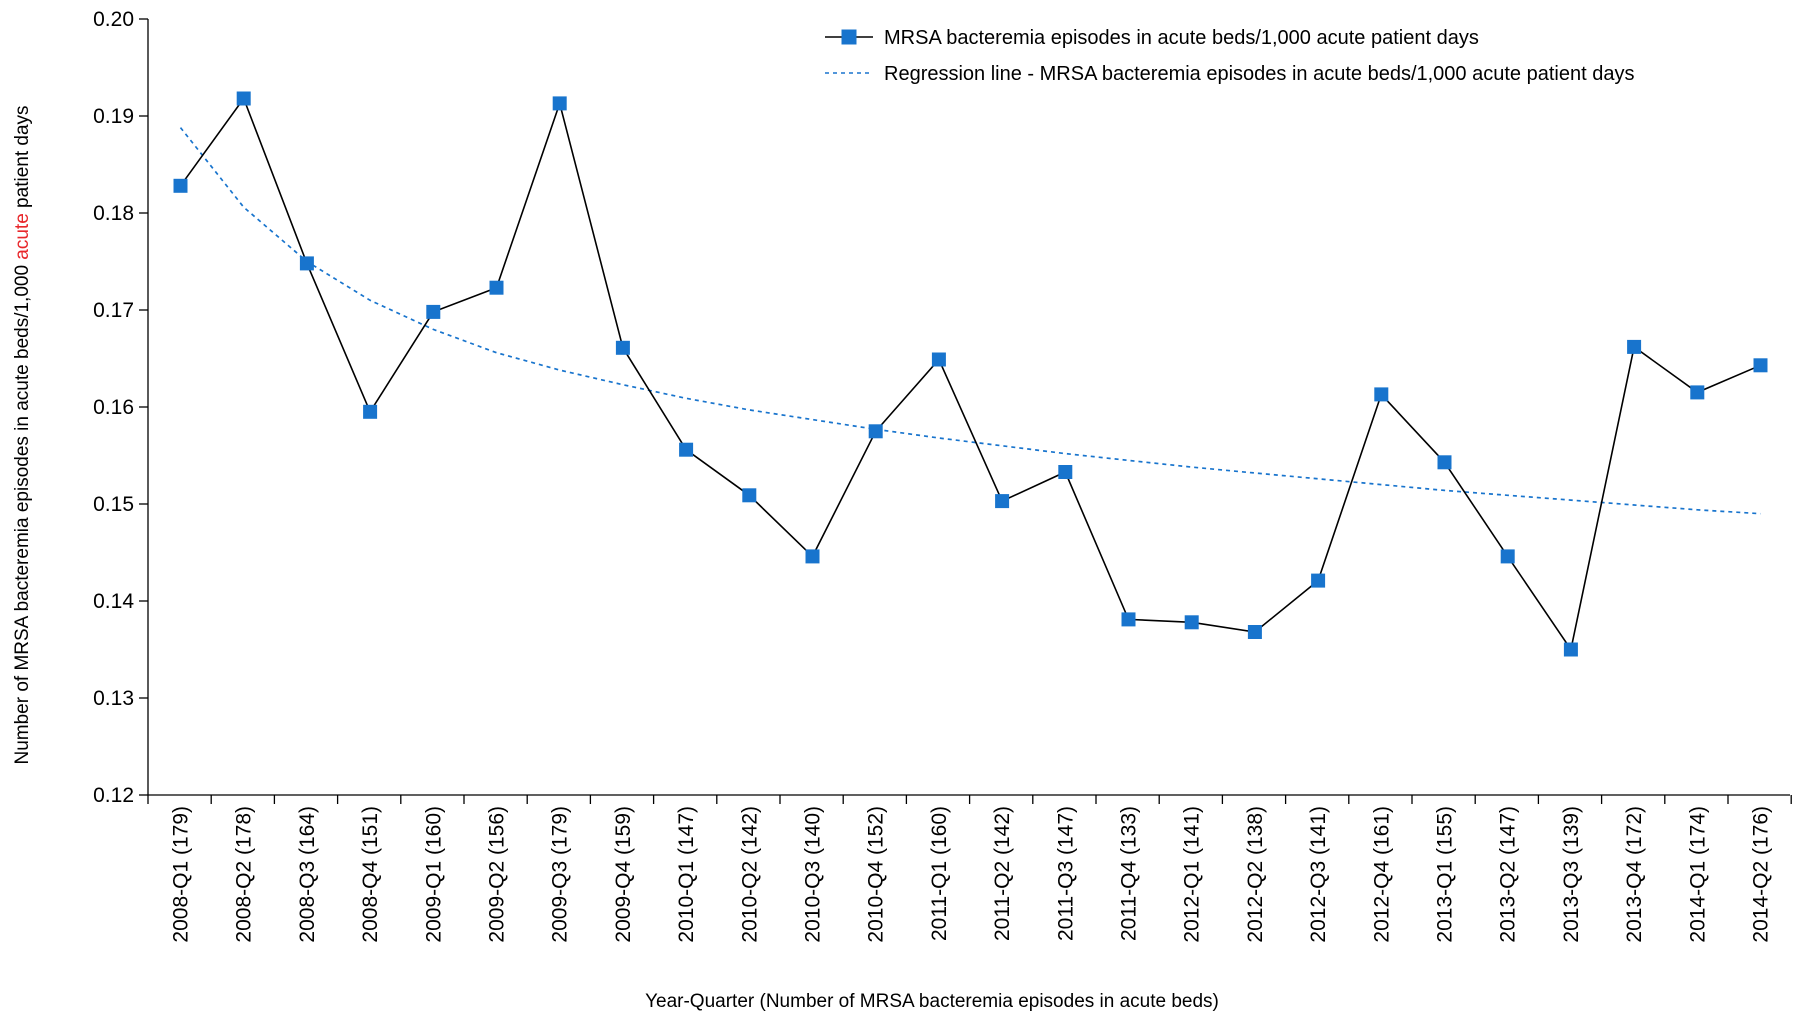 Image resolution: width=1795 pixels, height=1017 pixels. Describe the element at coordinates (113, 504) in the screenshot. I see `y-tick-label: 0.15` at that location.